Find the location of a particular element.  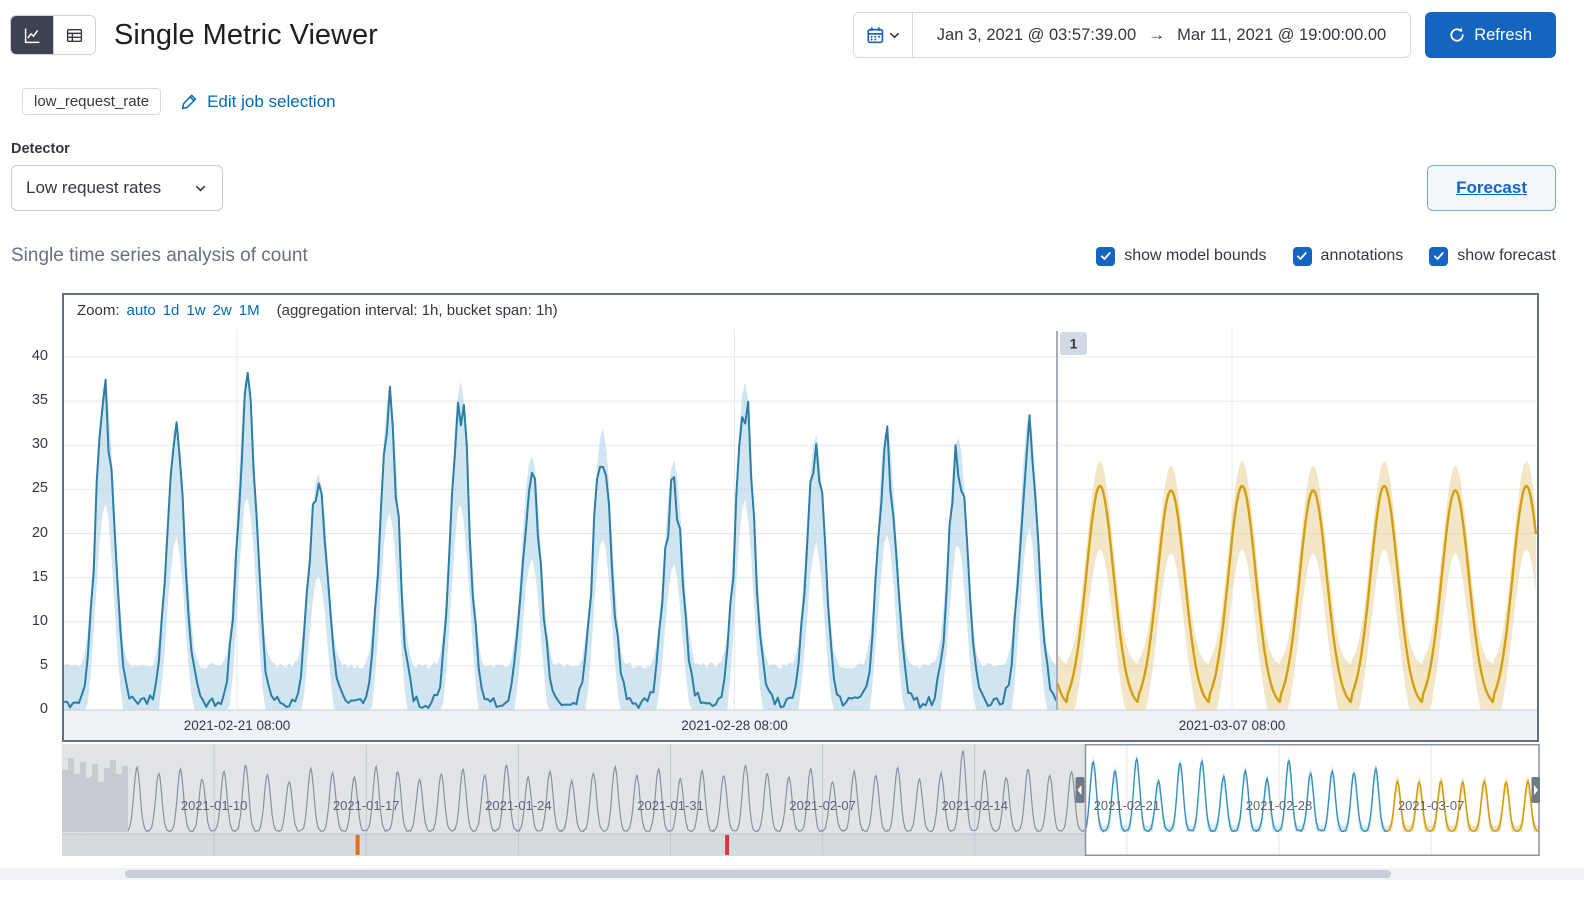

toggle-show-model-bounds: show model bounds is located at coordinates (1181, 256).